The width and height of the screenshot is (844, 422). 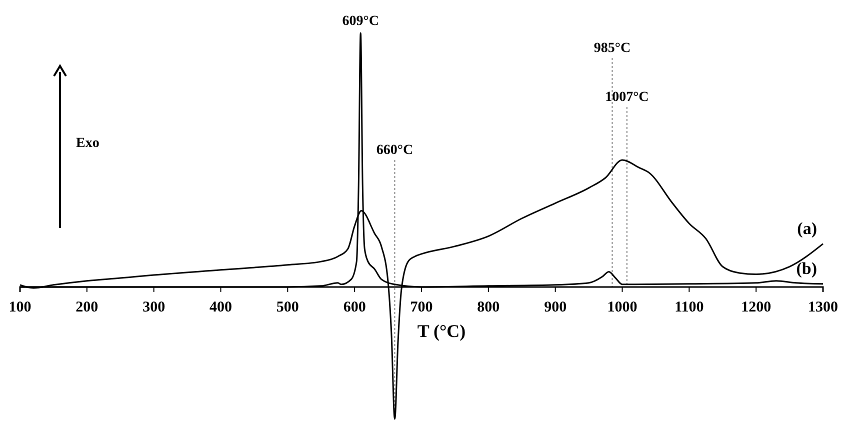 I want to click on ref-line-label: 985°C, so click(x=612, y=48).